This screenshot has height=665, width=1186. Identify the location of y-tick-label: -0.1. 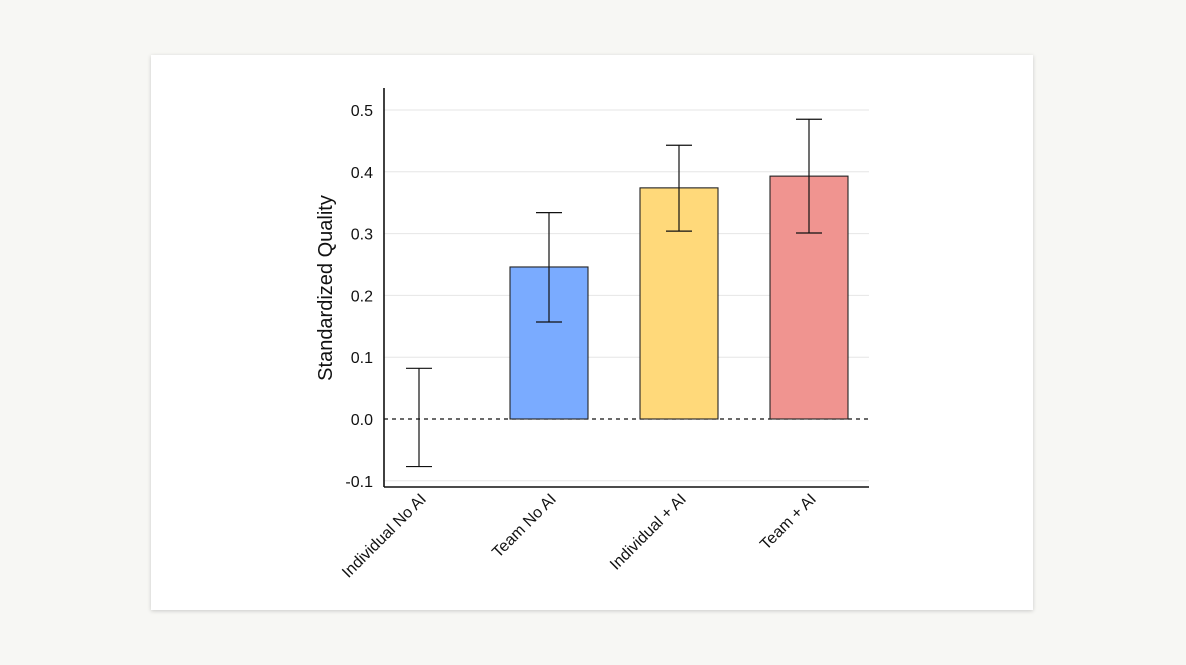
(359, 482).